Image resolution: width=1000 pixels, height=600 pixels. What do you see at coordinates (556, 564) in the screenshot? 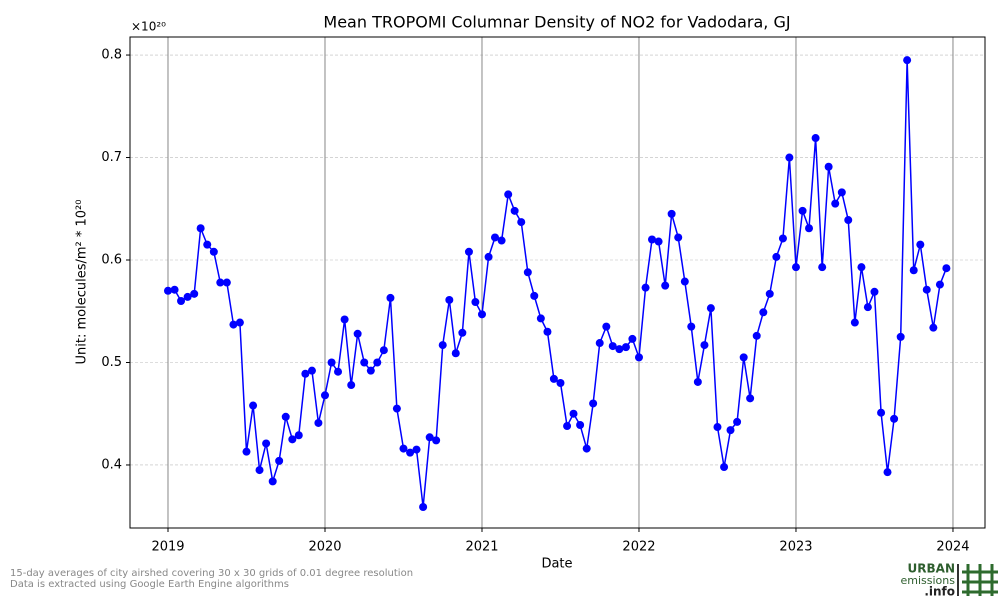
I see `x-axis-label: Date` at bounding box center [556, 564].